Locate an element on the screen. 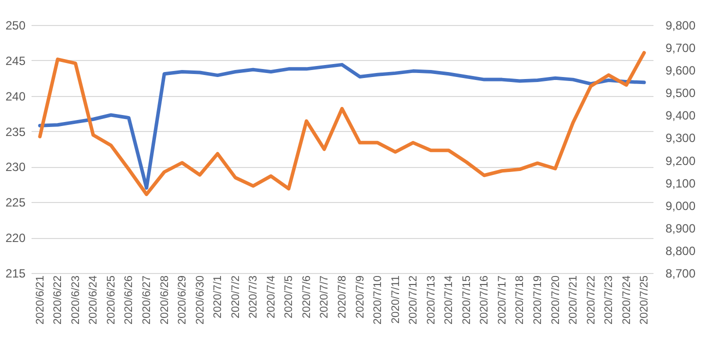 Image resolution: width=710 pixels, height=337 pixels. y-tick-label: 225 is located at coordinates (15, 203).